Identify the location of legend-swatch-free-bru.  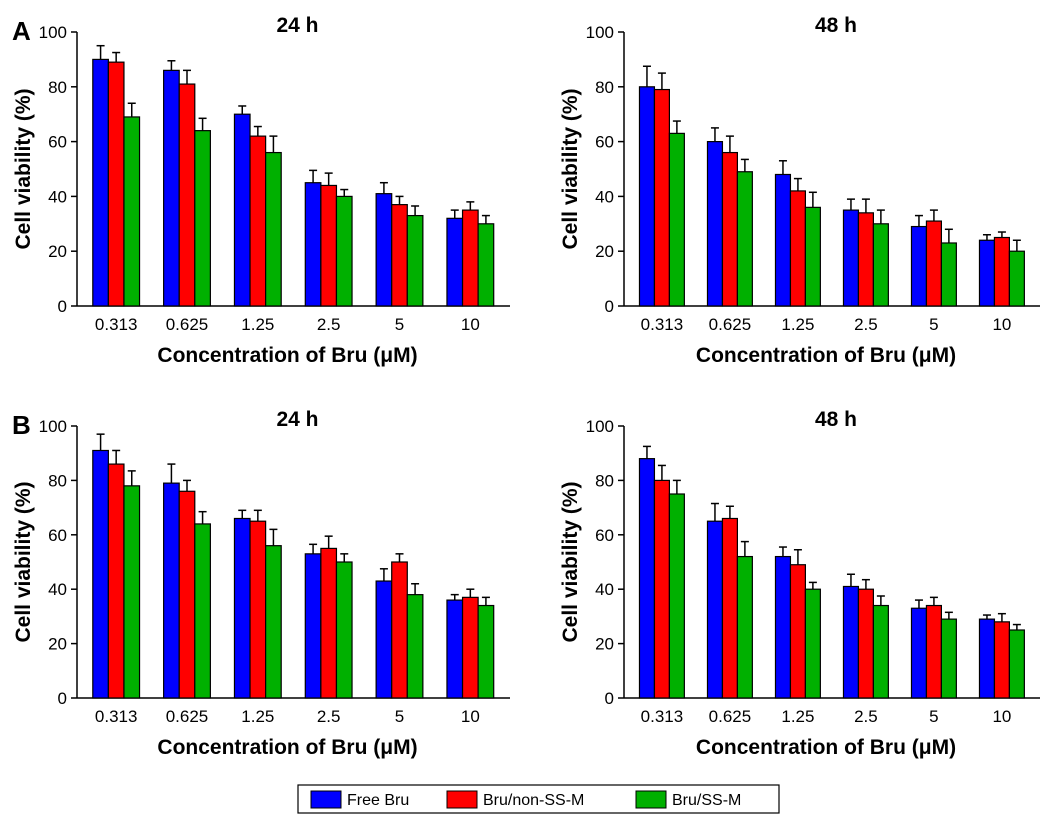
(326, 799).